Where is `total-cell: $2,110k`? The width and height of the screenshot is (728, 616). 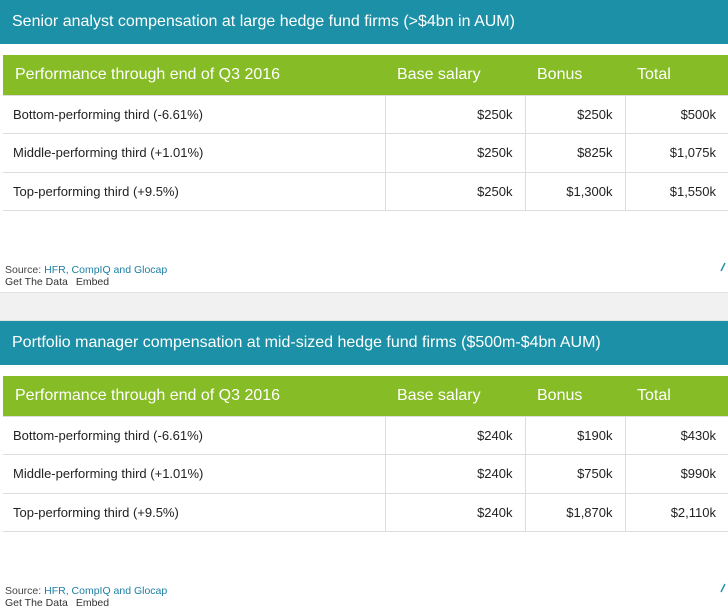
total-cell: $2,110k is located at coordinates (676, 512).